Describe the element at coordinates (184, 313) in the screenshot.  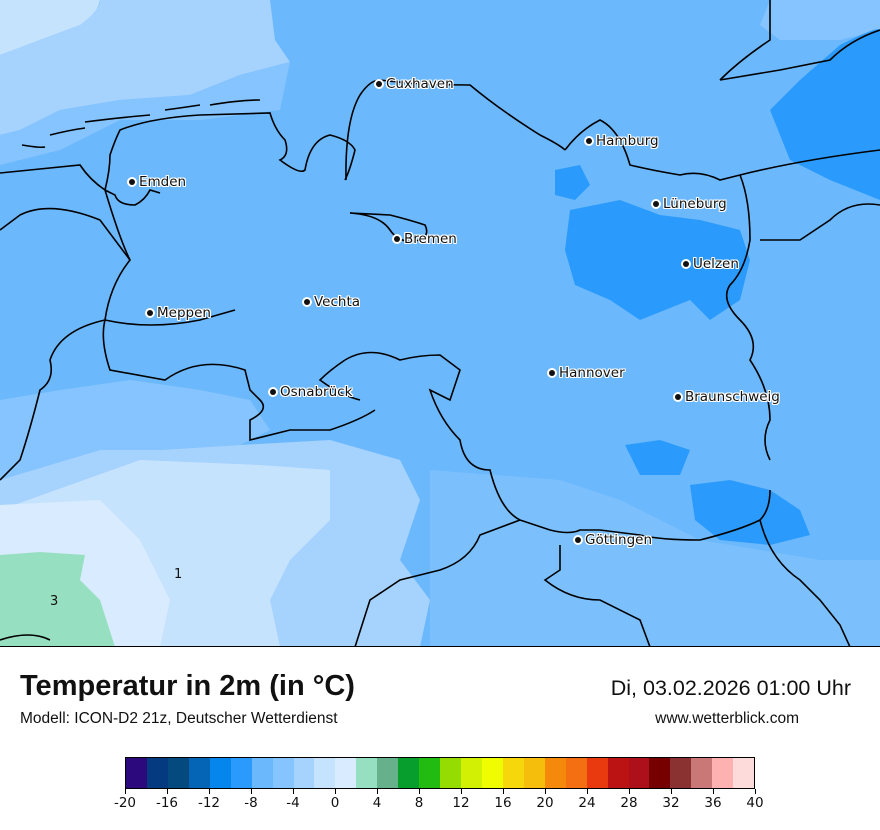
I see `city-label: Meppen` at that location.